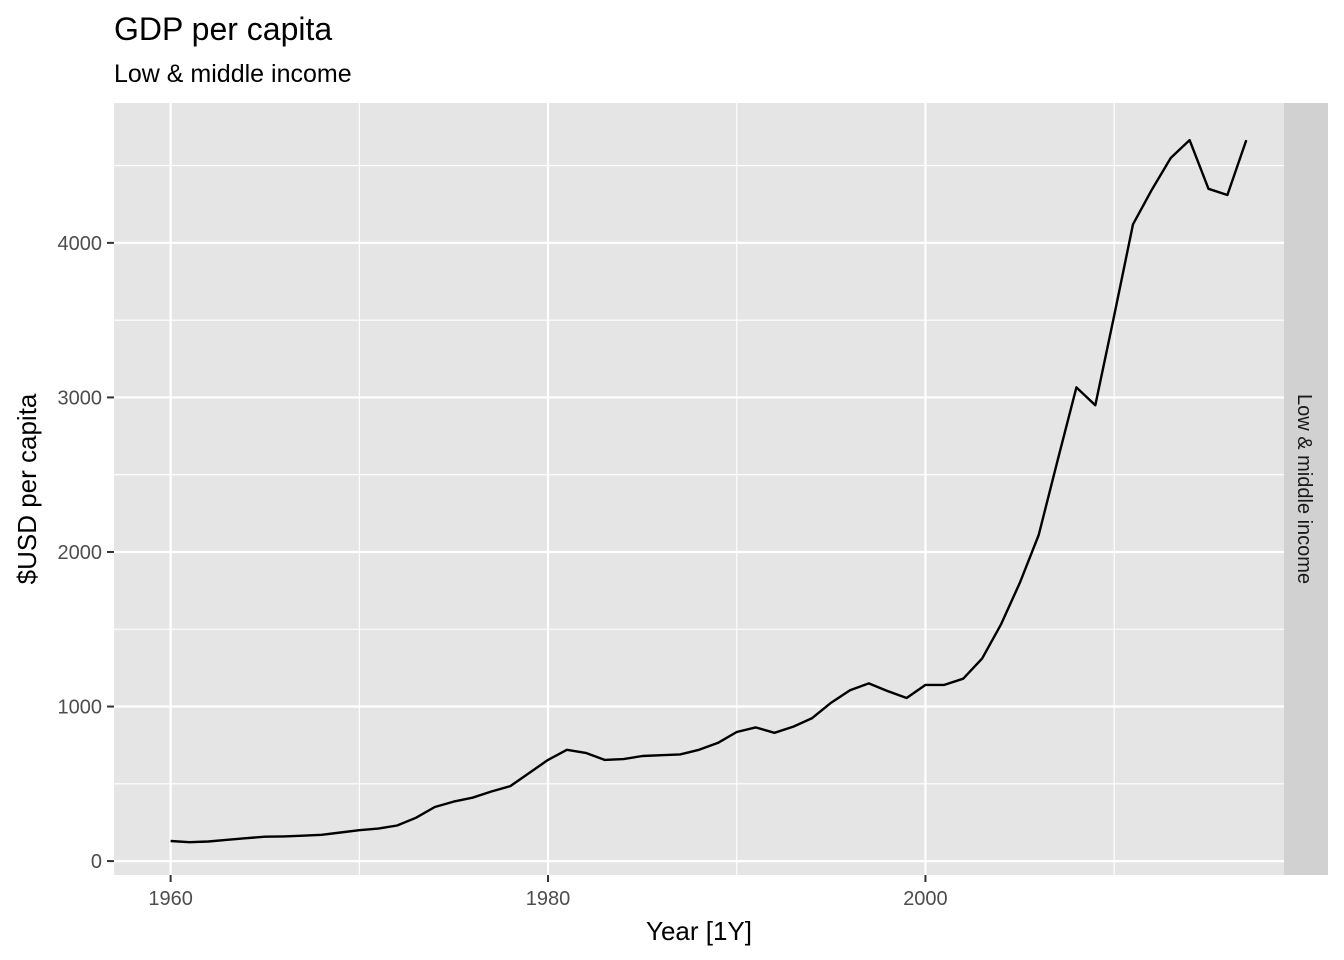  What do you see at coordinates (80, 244) in the screenshot?
I see `y-tick-label: 4000` at bounding box center [80, 244].